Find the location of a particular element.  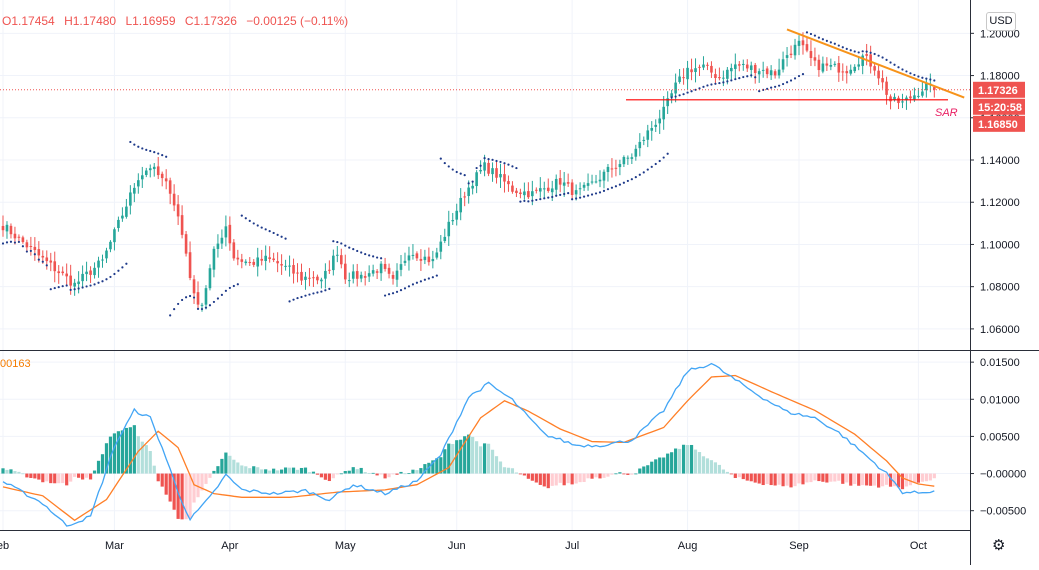

macd-value-label: 00163 is located at coordinates (15, 364).